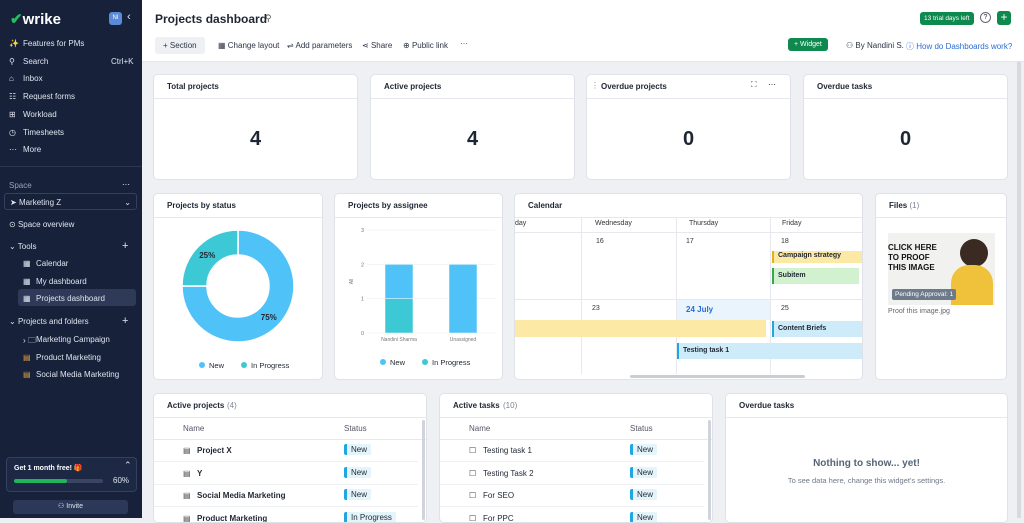 This screenshot has width=1024, height=523. Describe the element at coordinates (472, 127) in the screenshot. I see `stat-widget: Active projects 4` at that location.